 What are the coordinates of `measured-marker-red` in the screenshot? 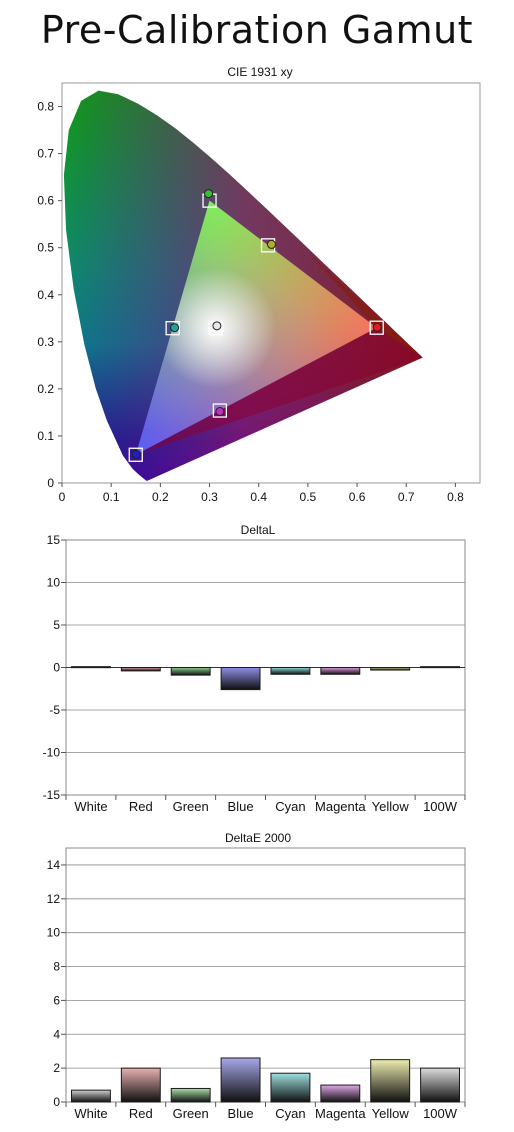 It's located at (377, 327).